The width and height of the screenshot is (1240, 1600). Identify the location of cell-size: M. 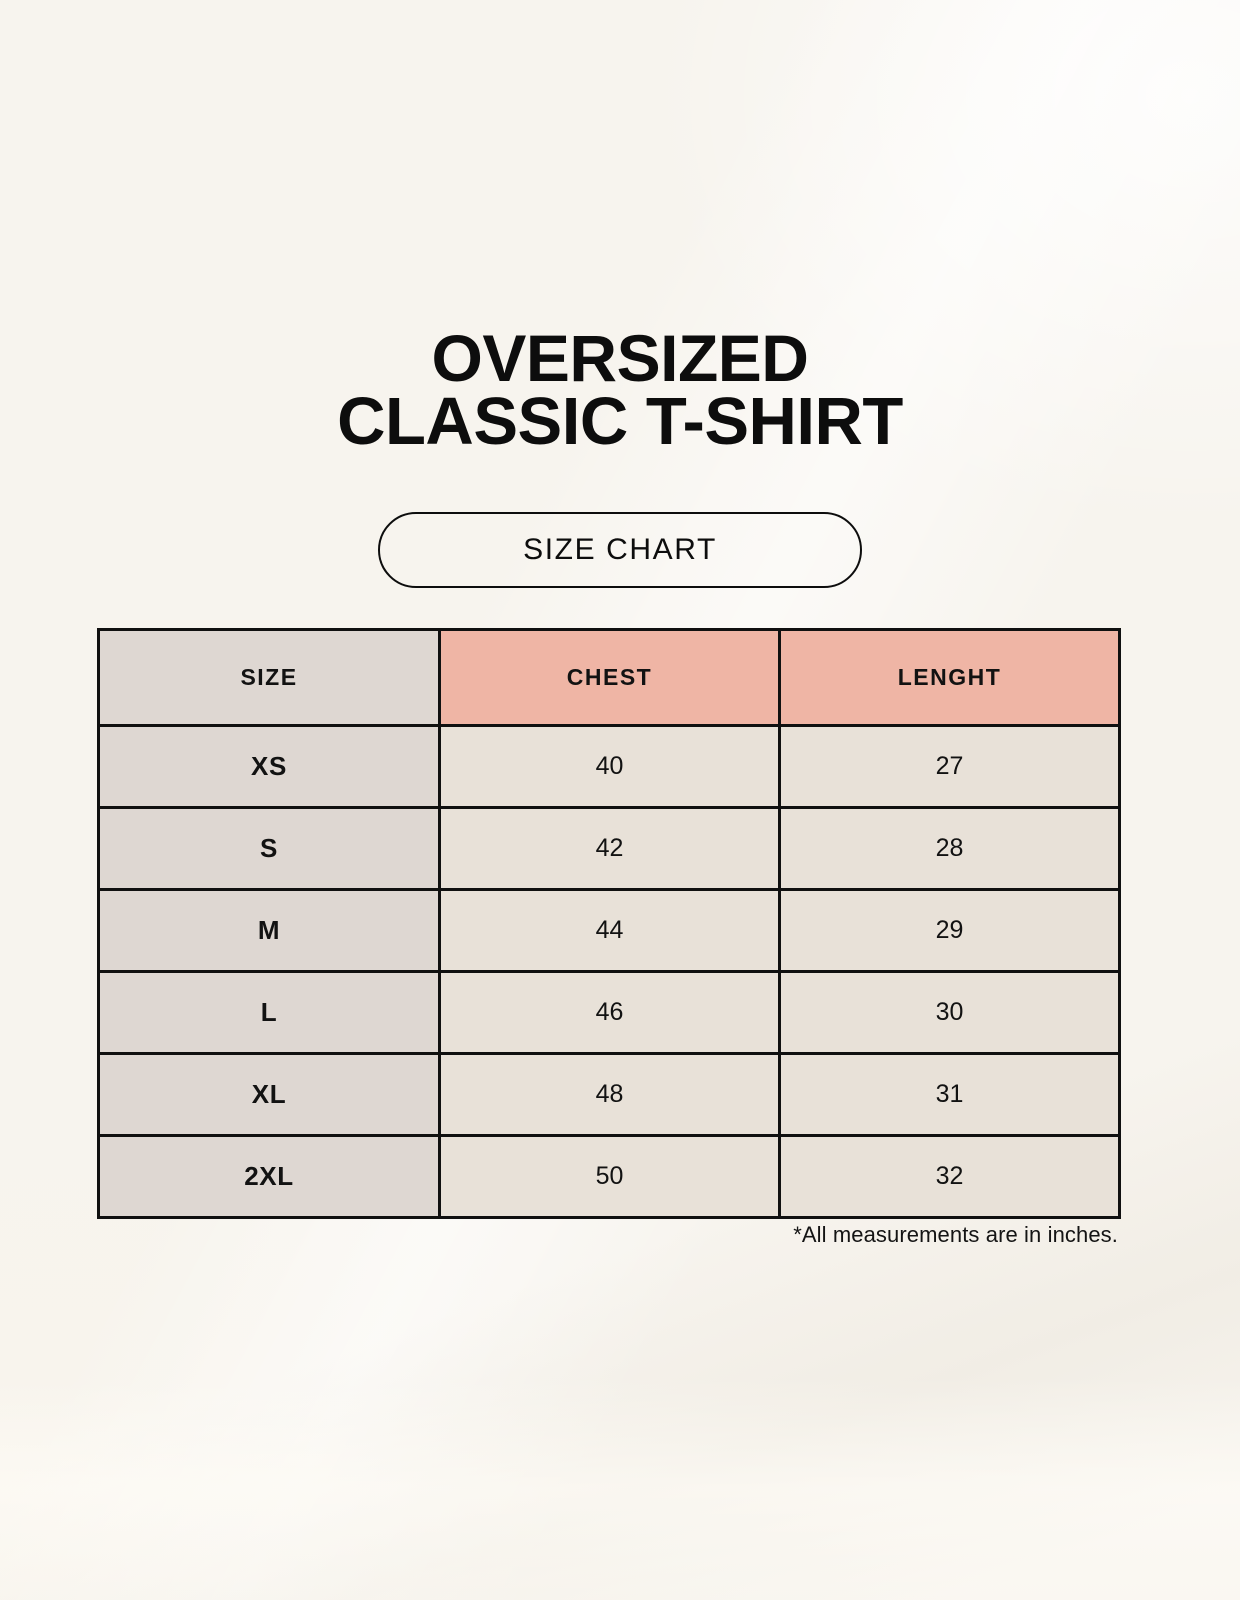
(269, 930).